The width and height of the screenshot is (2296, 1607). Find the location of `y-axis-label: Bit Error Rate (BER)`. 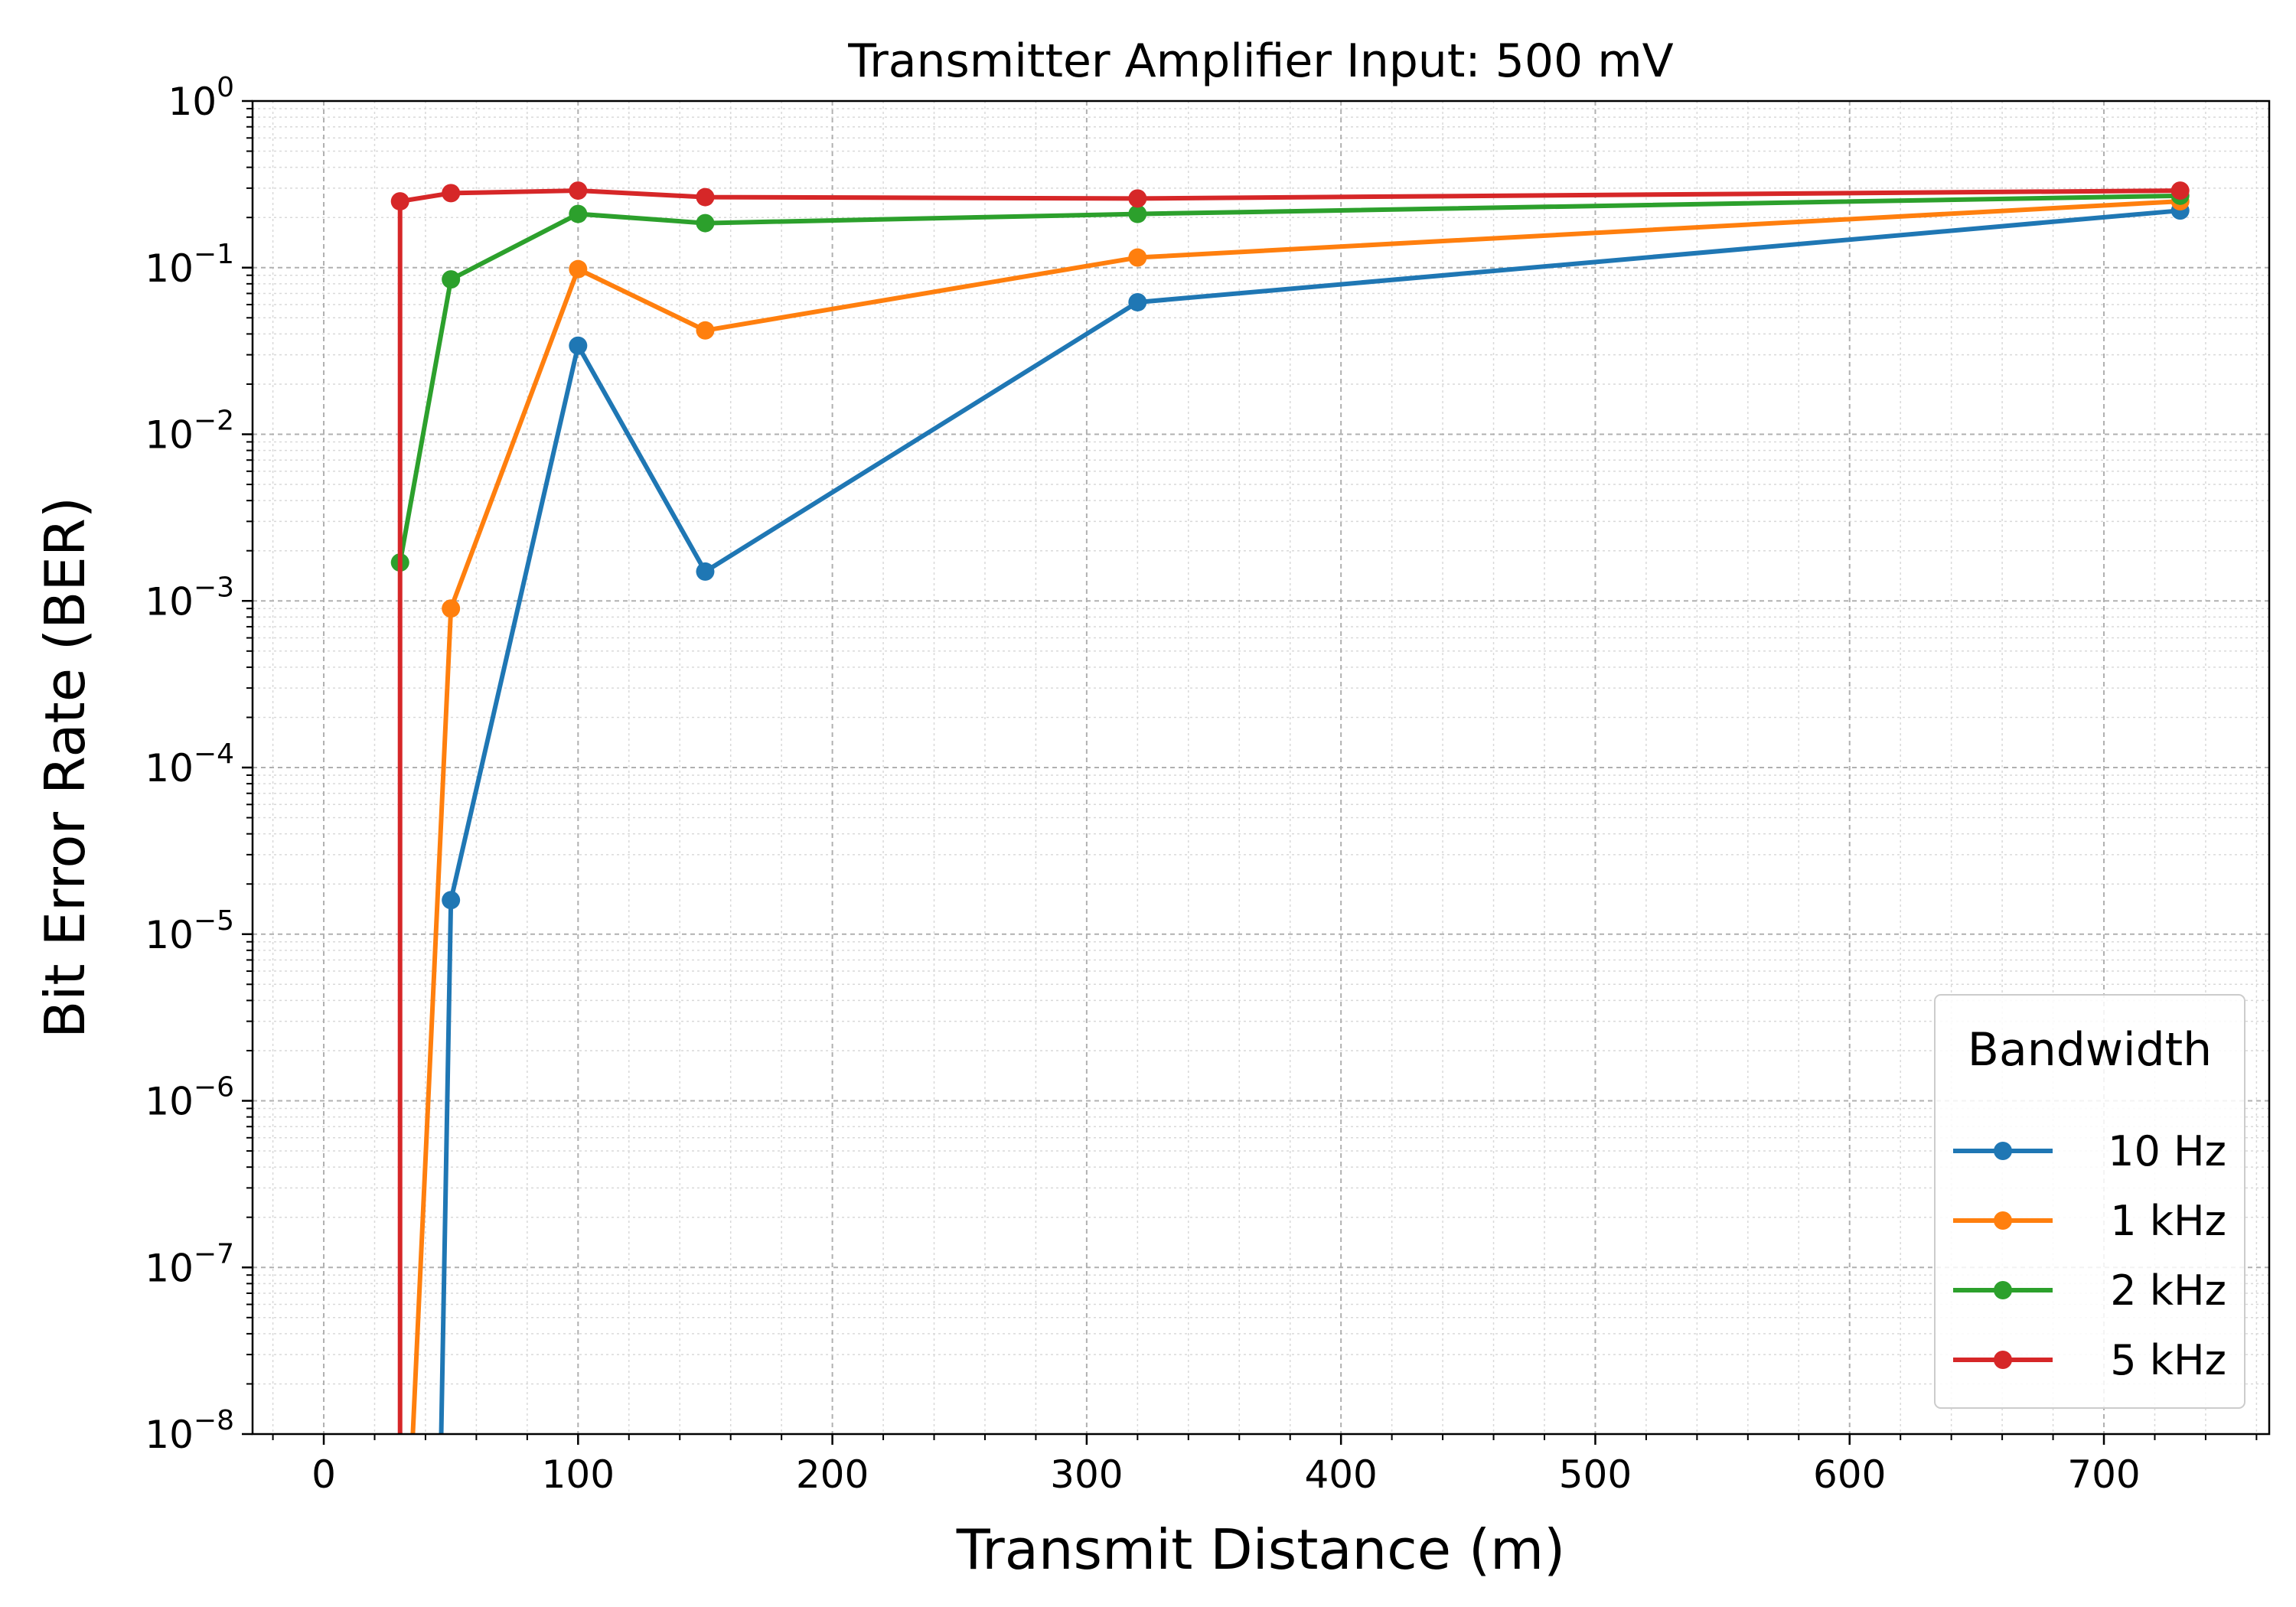

y-axis-label: Bit Error Rate (BER) is located at coordinates (65, 767).